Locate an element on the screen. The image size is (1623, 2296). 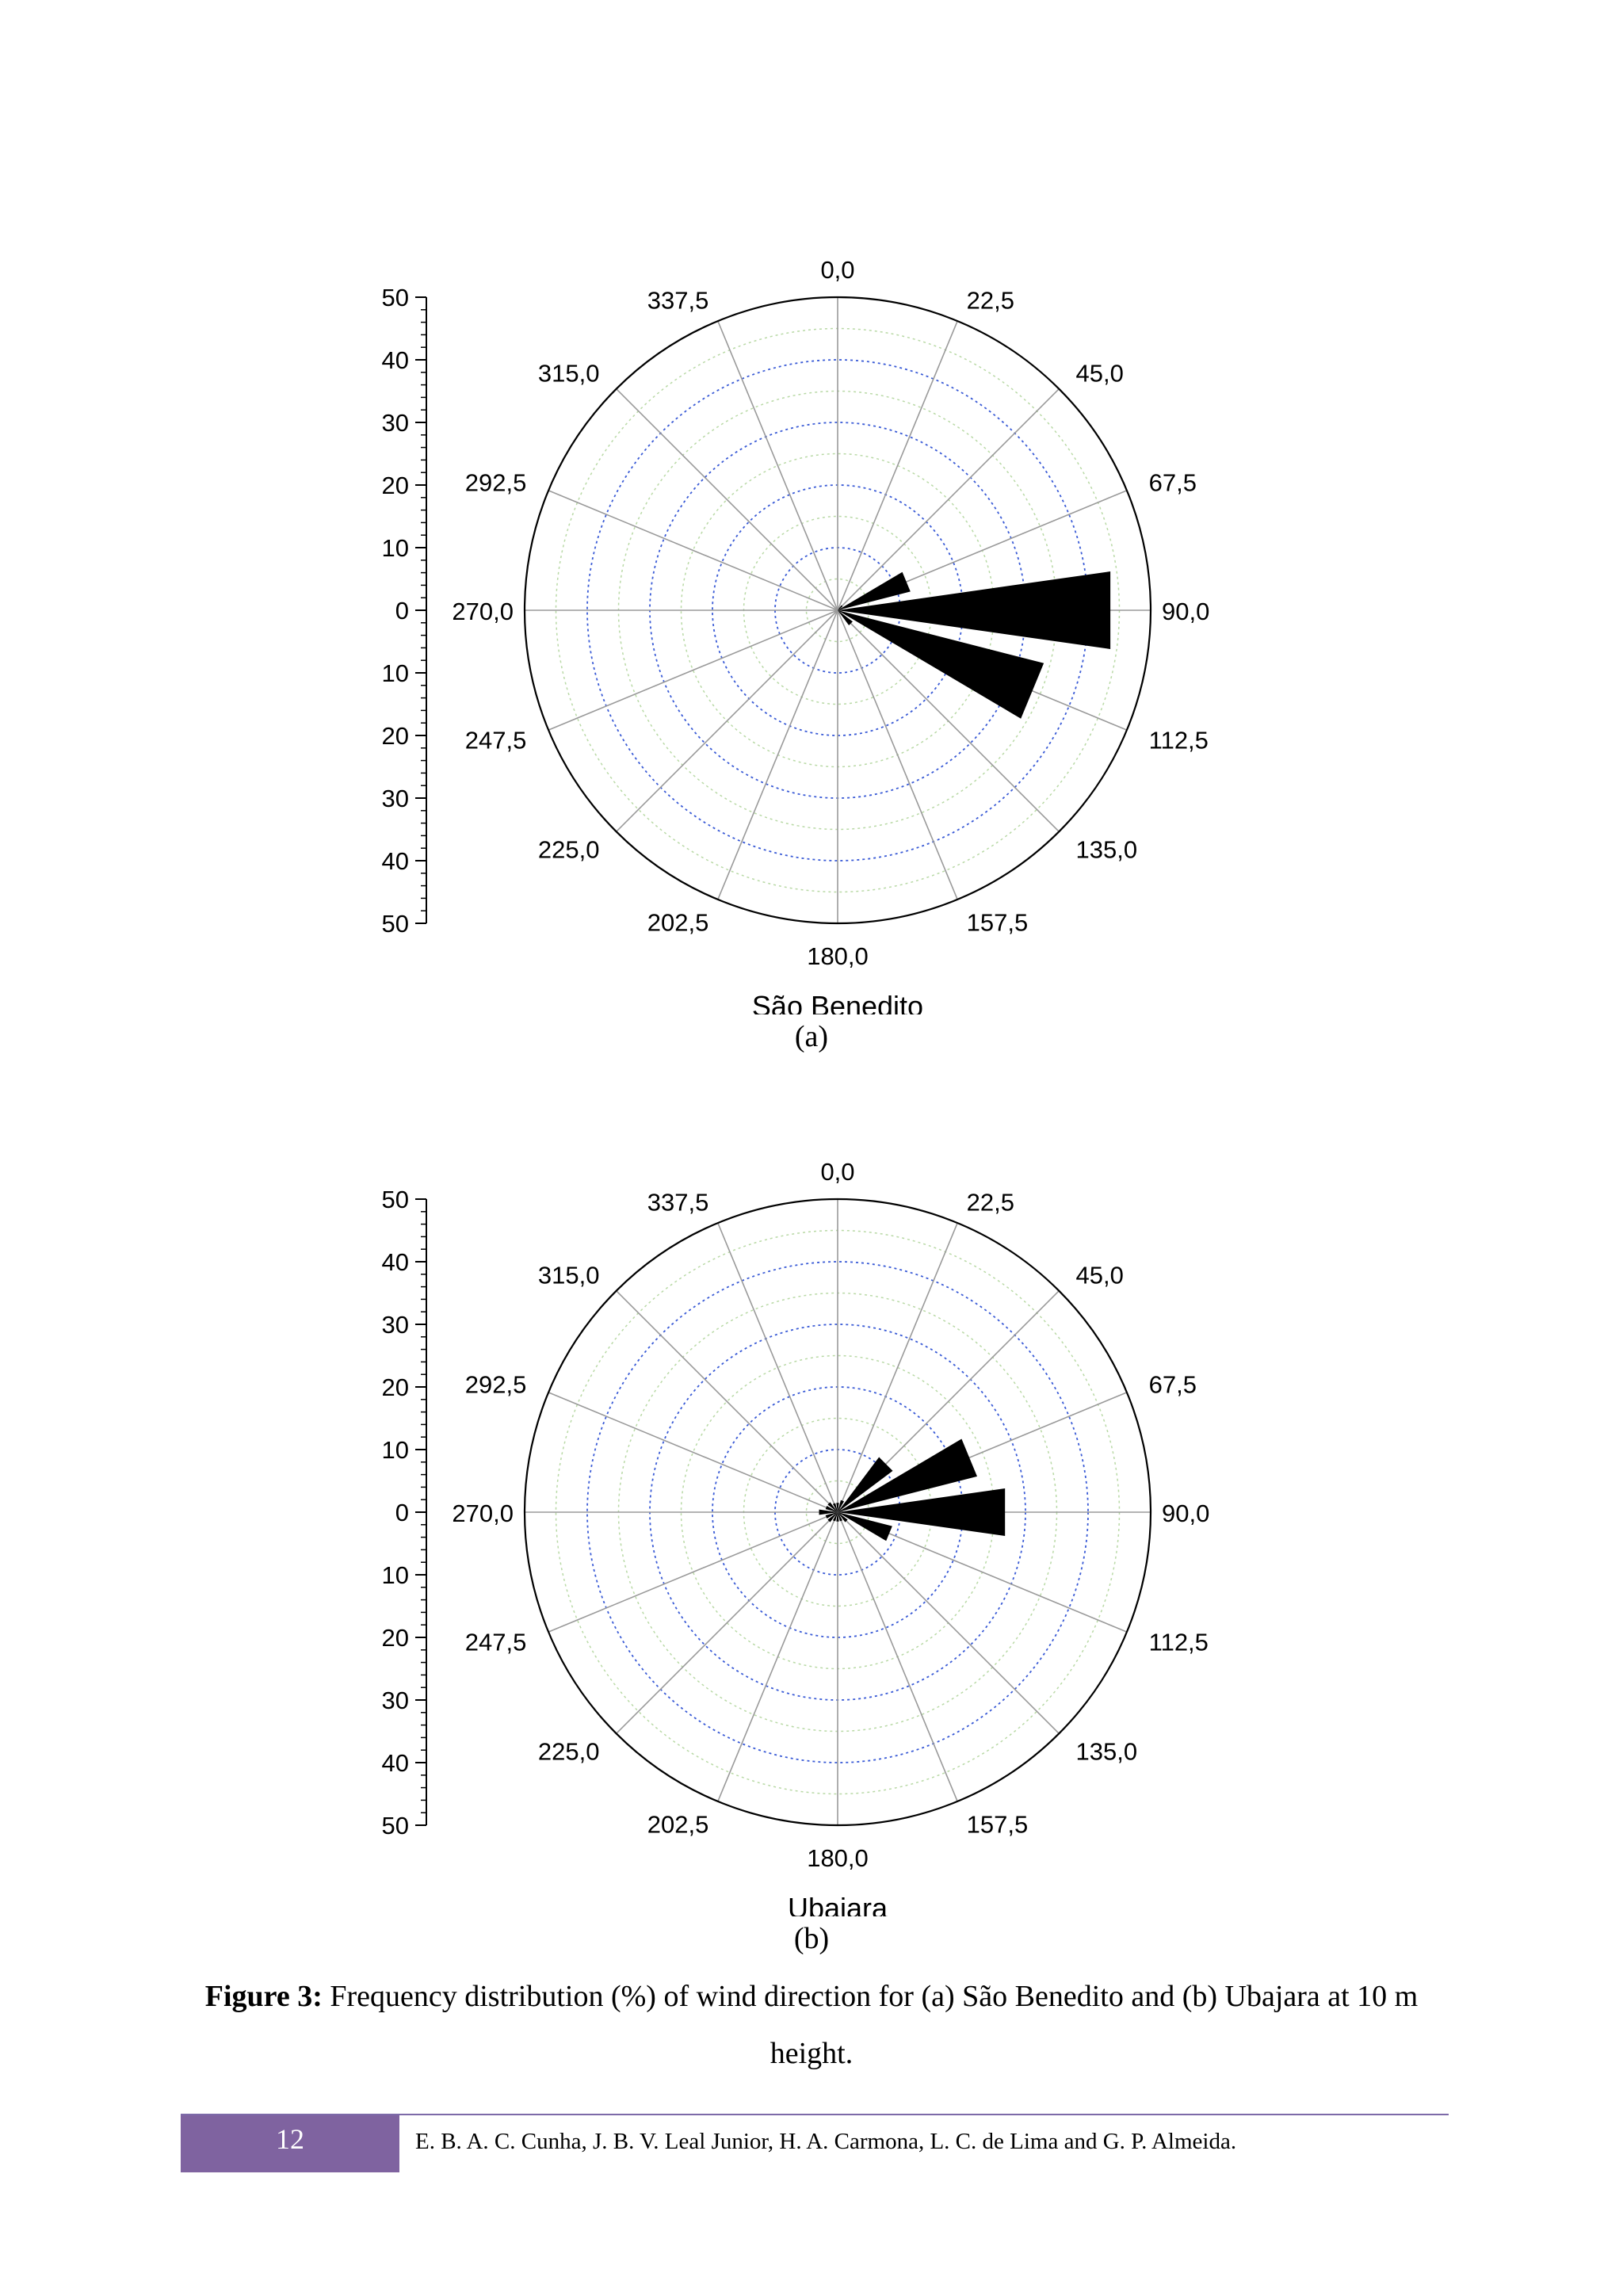
bar-292,5 is located at coordinates (831, 1508).